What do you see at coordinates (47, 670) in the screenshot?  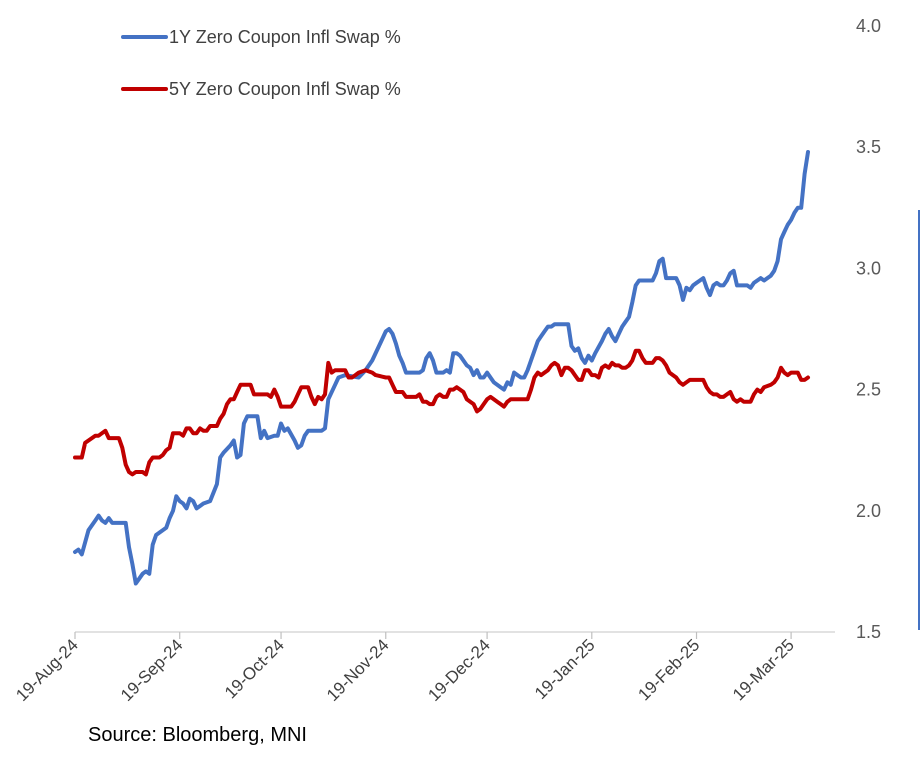 I see `x-tick-label: 19-Aug-24` at bounding box center [47, 670].